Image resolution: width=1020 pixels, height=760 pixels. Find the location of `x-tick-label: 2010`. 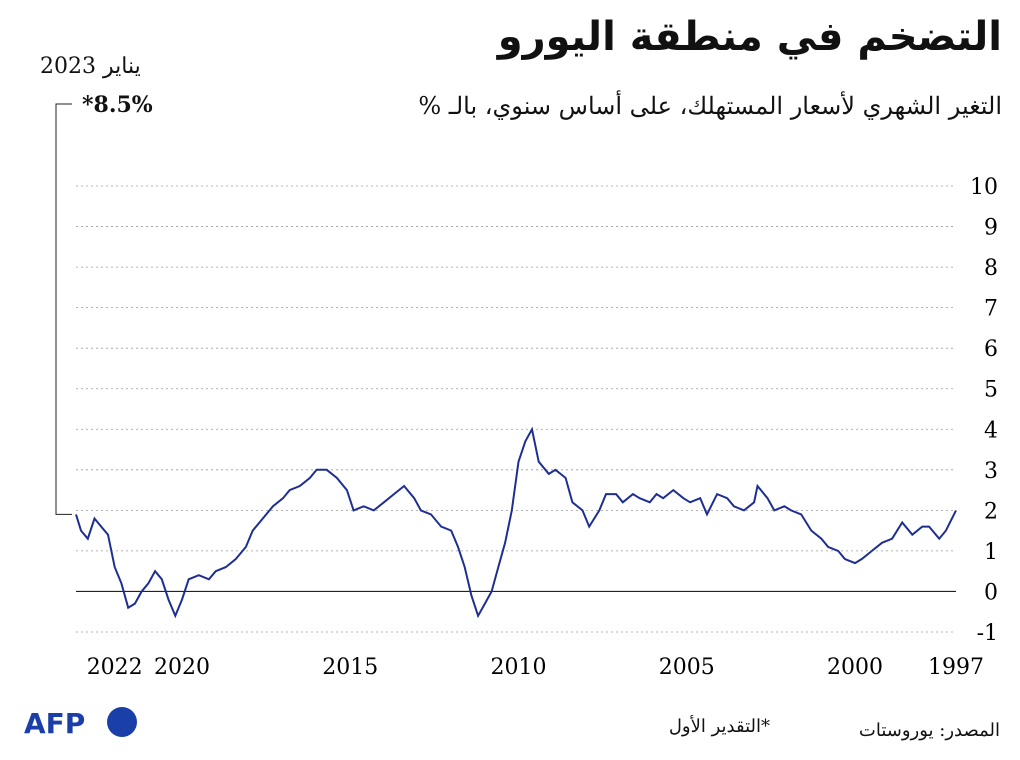

x-tick-label: 2010 is located at coordinates (519, 667).